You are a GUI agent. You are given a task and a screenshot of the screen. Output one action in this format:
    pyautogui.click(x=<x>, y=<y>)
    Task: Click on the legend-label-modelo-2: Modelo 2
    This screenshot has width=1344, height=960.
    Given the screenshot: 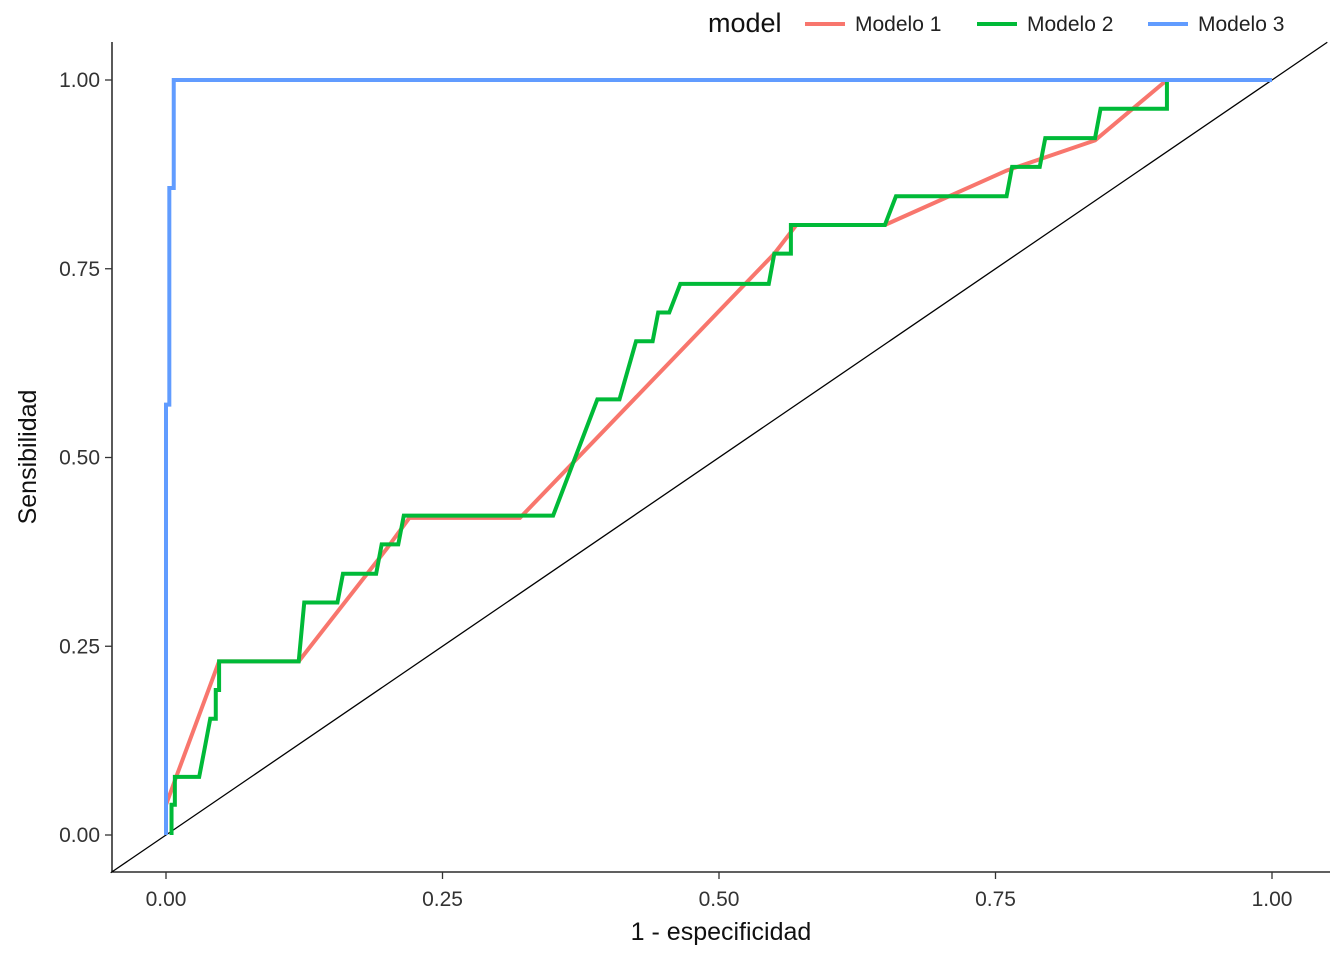 What is the action you would take?
    pyautogui.click(x=1070, y=24)
    